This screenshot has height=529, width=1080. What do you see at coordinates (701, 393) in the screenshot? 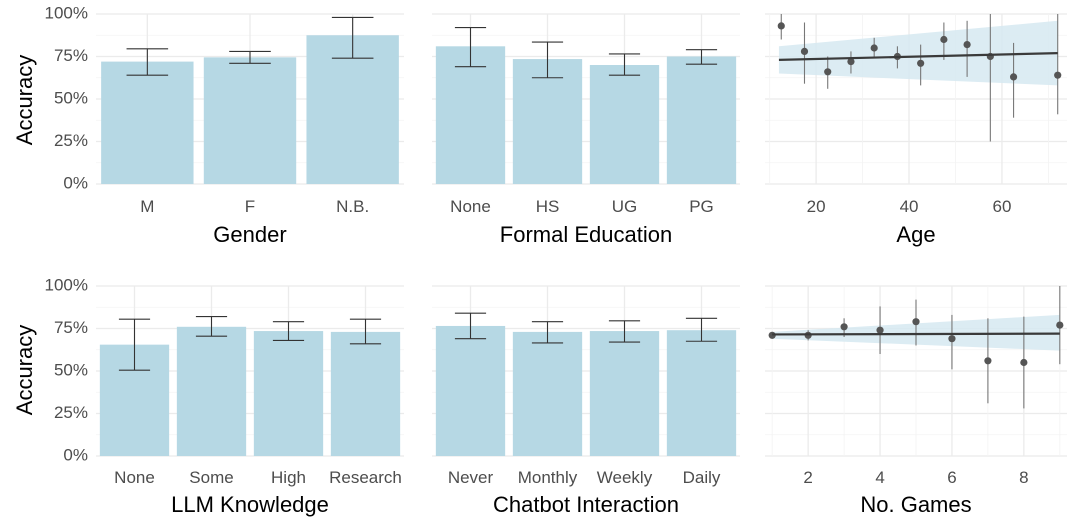
I see `bar-daily` at bounding box center [701, 393].